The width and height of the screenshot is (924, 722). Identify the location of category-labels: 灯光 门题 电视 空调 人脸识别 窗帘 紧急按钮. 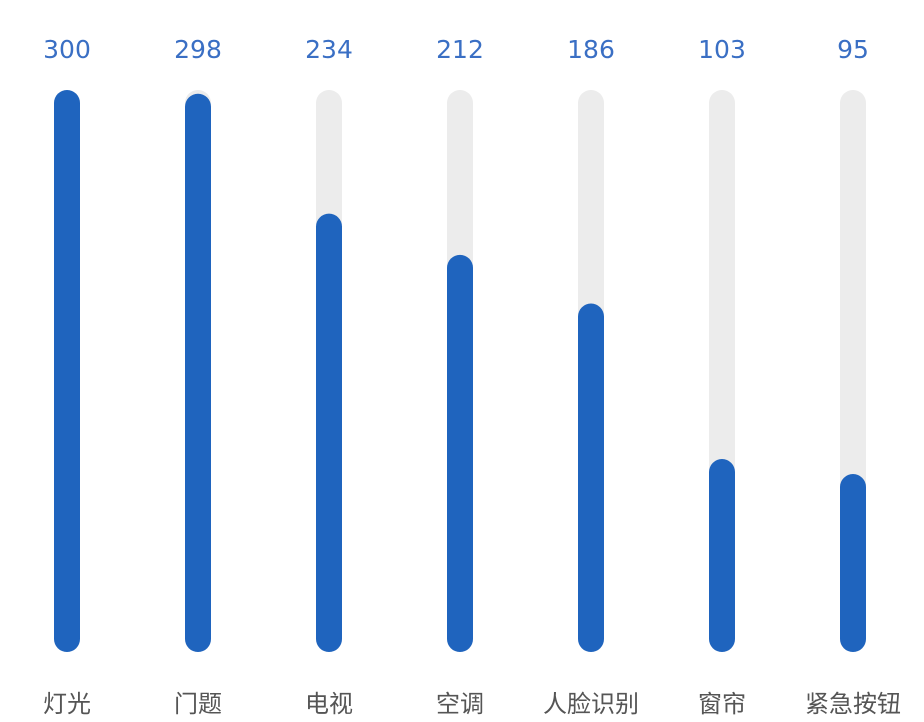
(472, 704).